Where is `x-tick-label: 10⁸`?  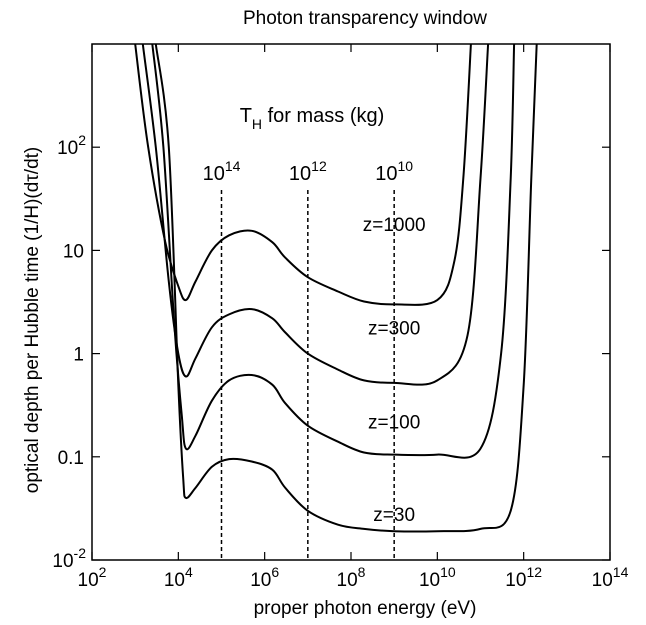 x-tick-label: 10⁸ is located at coordinates (351, 577).